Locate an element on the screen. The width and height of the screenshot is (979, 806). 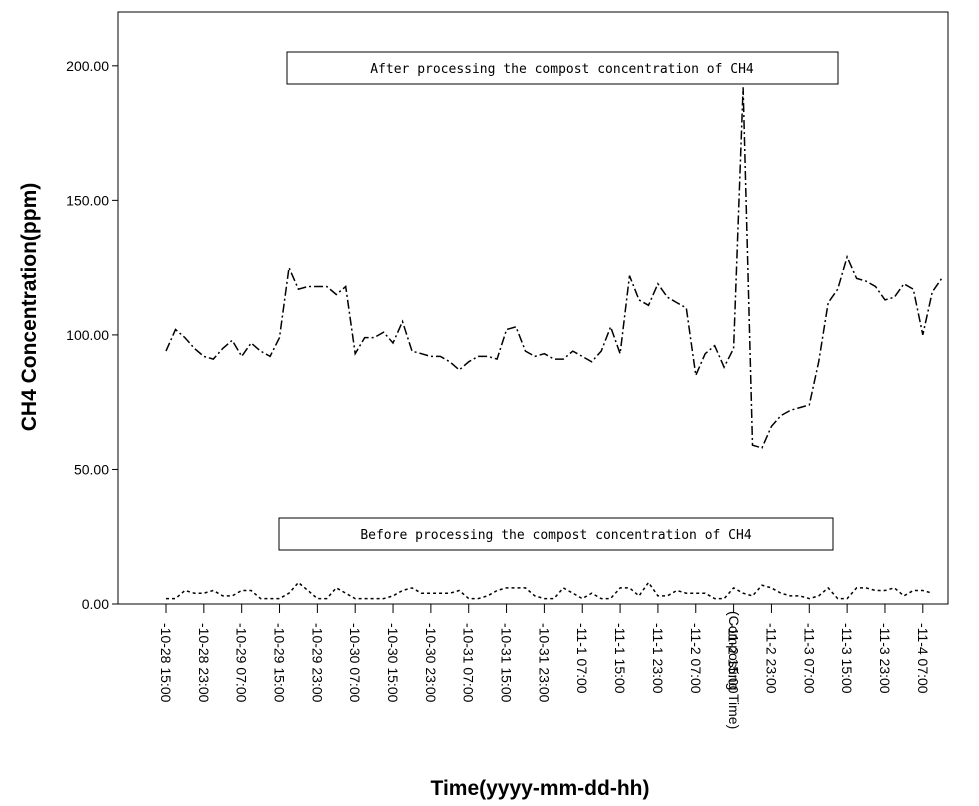
x-tick-label: -11-1 15:00 is located at coordinates (620, 658).